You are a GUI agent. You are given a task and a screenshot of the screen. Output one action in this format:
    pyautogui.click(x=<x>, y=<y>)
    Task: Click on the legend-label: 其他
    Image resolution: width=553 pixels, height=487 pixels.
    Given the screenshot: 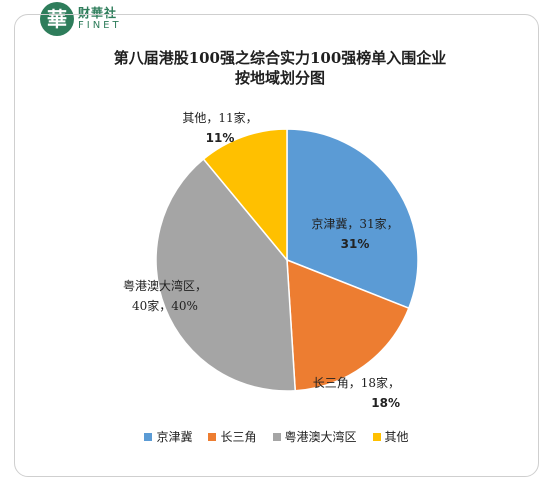 What is the action you would take?
    pyautogui.click(x=396, y=437)
    